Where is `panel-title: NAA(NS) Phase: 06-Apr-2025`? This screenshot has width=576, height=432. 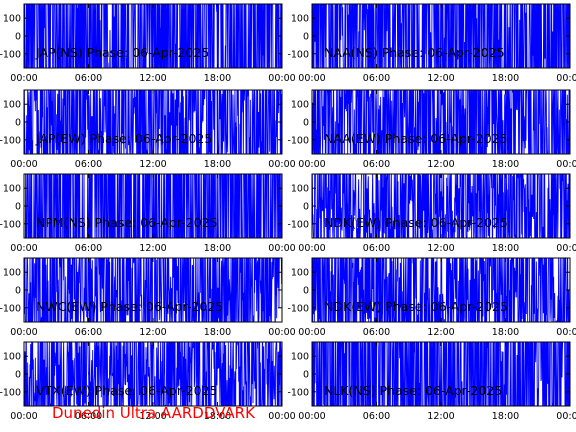 panel-title: NAA(NS) Phase: 06-Apr-2025 is located at coordinates (414, 52).